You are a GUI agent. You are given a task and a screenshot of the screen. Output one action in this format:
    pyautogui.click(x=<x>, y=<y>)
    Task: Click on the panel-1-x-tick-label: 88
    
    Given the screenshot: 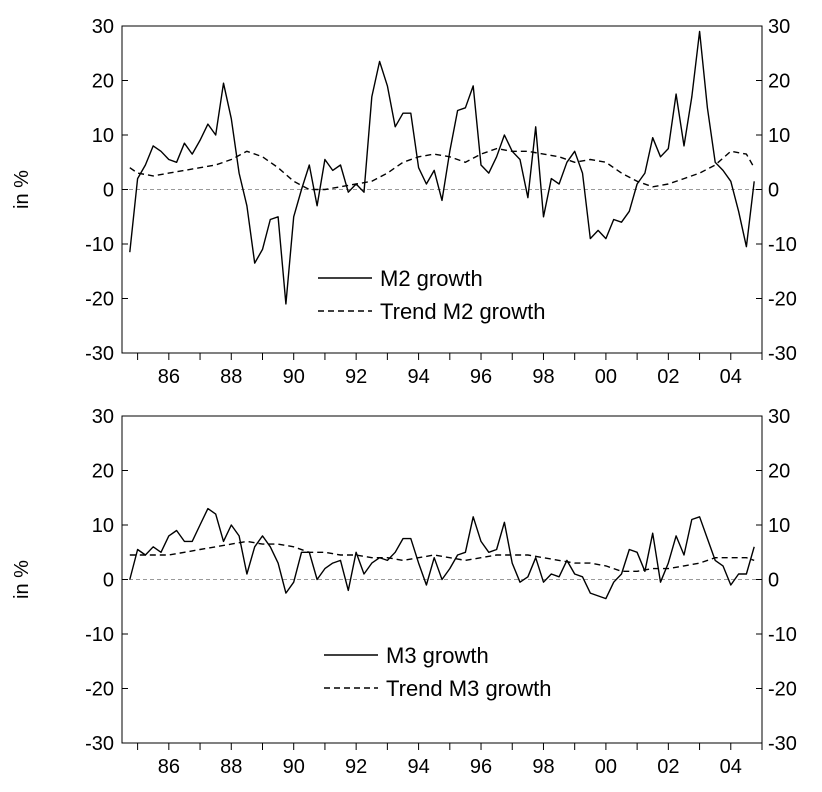 What is the action you would take?
    pyautogui.click(x=231, y=377)
    